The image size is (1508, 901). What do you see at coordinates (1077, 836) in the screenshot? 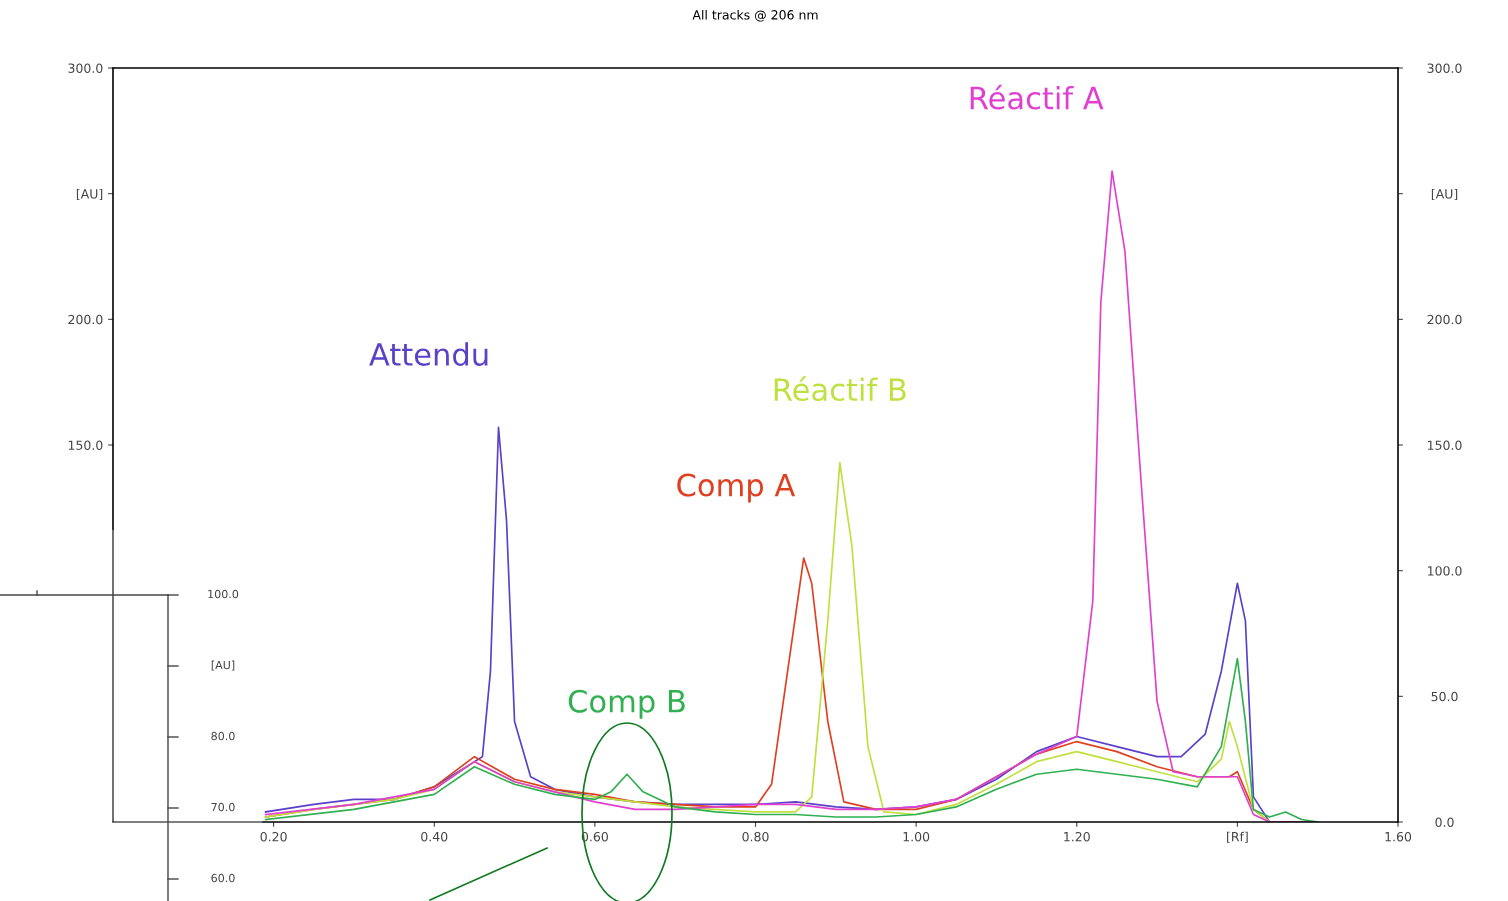
I see `x-tick-label: 1.20` at bounding box center [1077, 836].